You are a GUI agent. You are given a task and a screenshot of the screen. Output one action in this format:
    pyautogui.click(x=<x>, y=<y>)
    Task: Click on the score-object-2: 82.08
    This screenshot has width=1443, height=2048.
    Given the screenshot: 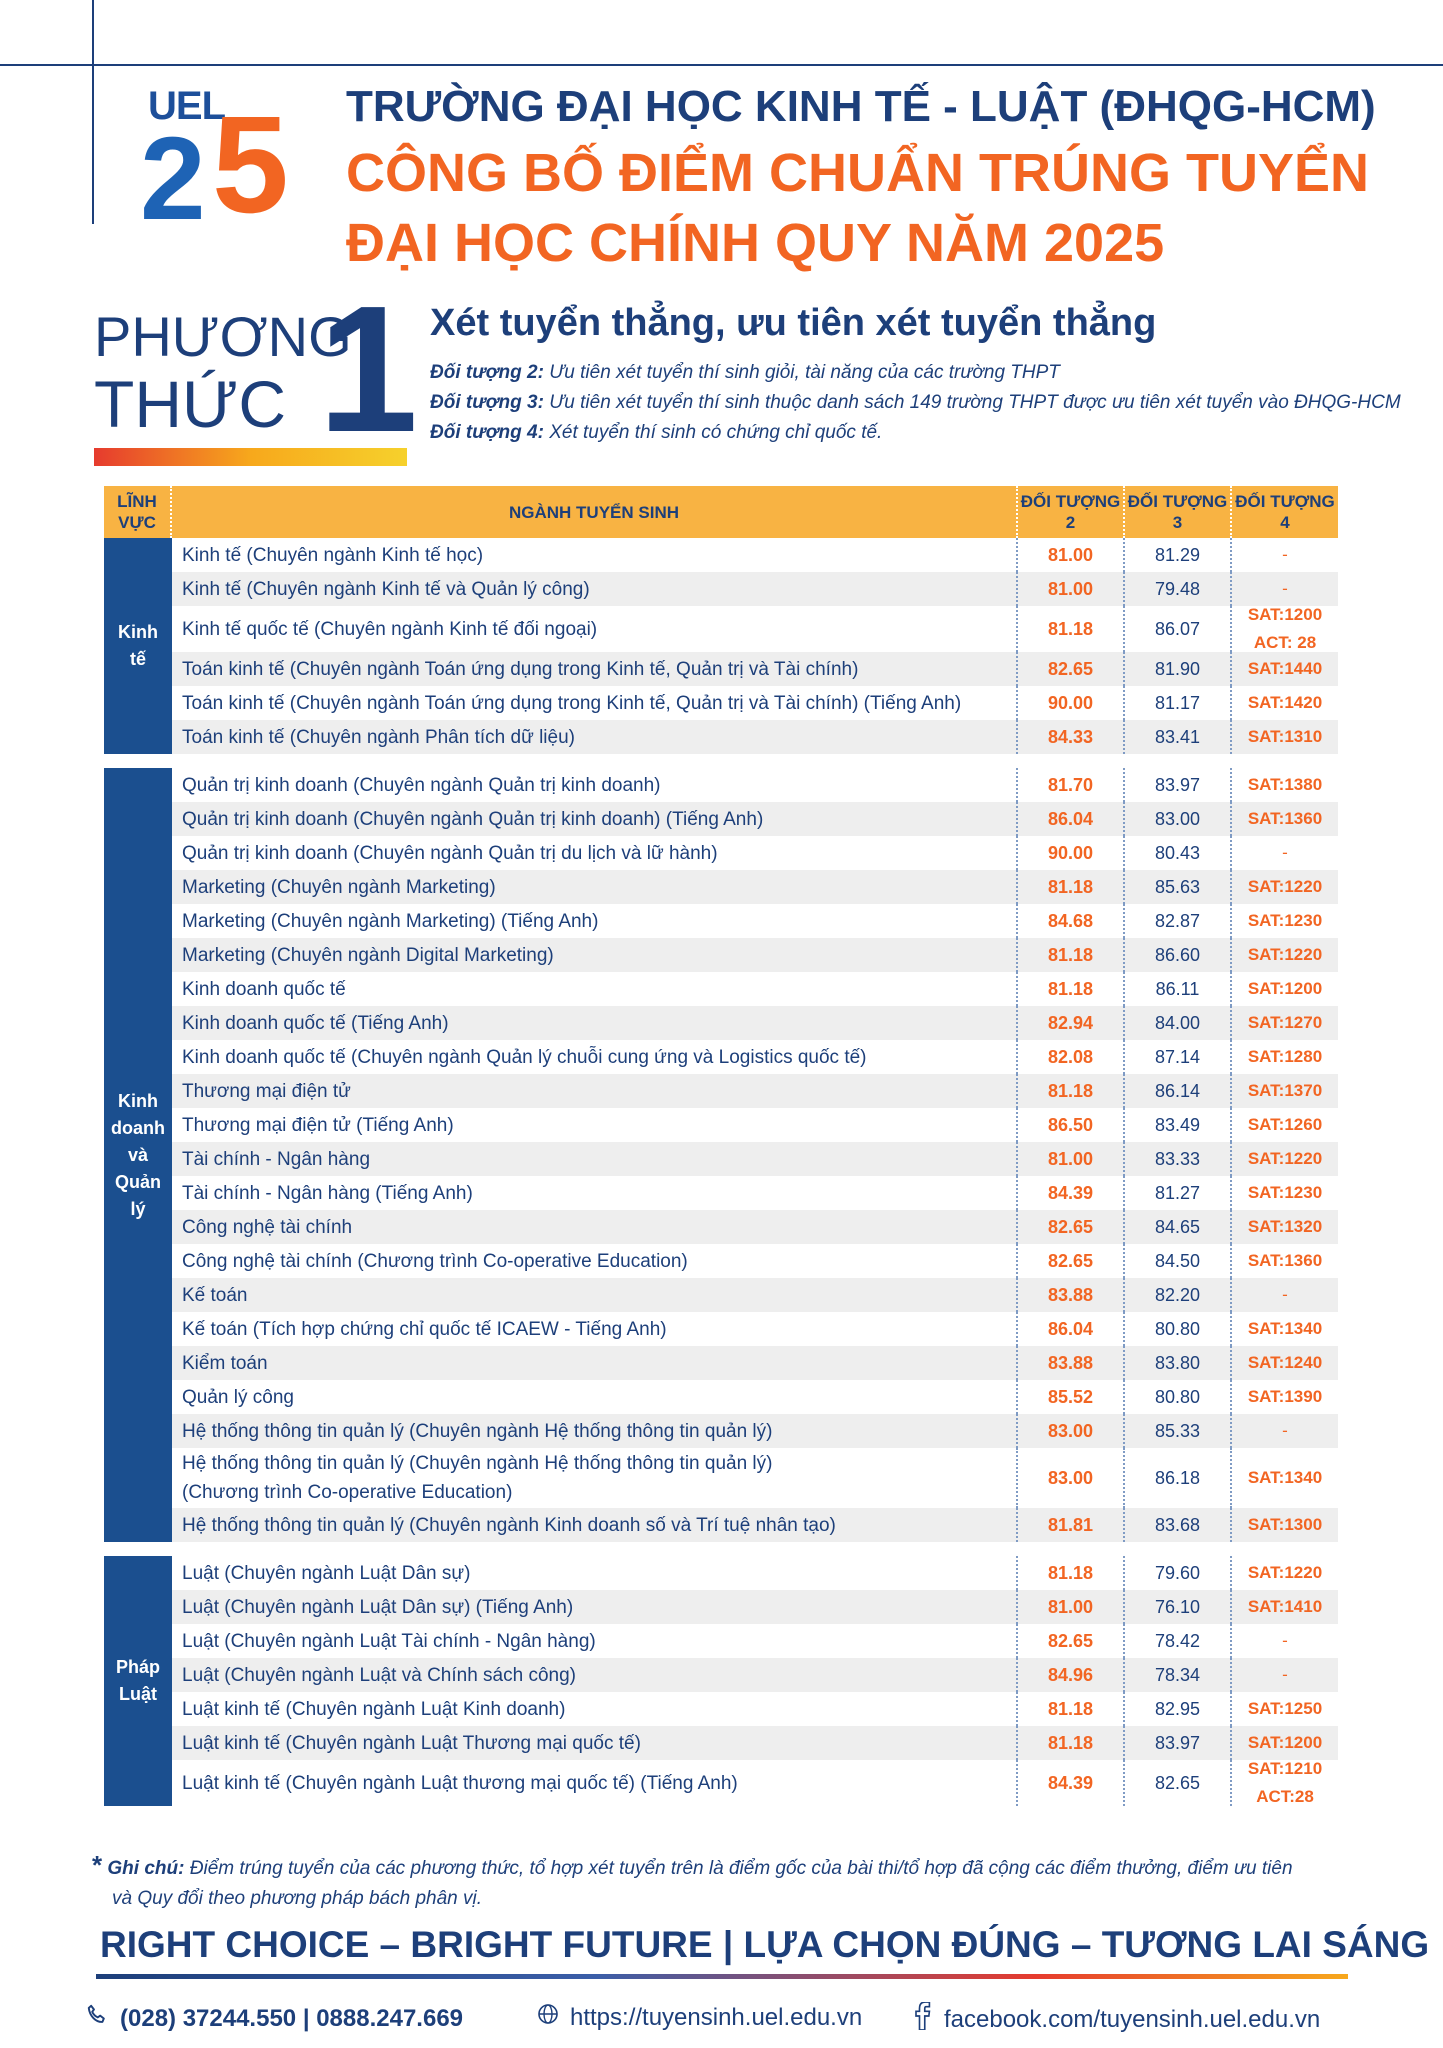 What is the action you would take?
    pyautogui.click(x=1071, y=1057)
    